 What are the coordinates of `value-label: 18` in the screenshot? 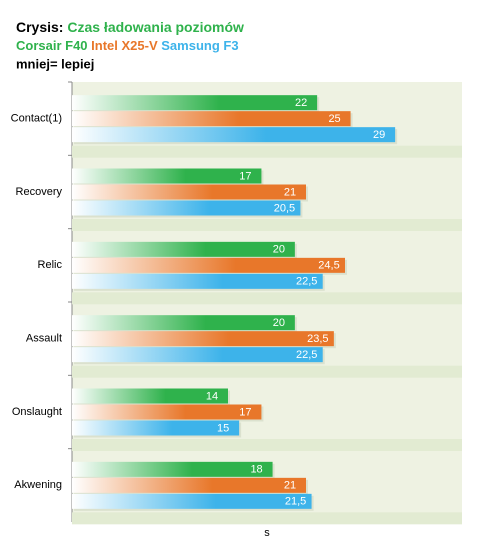 It's located at (256, 470).